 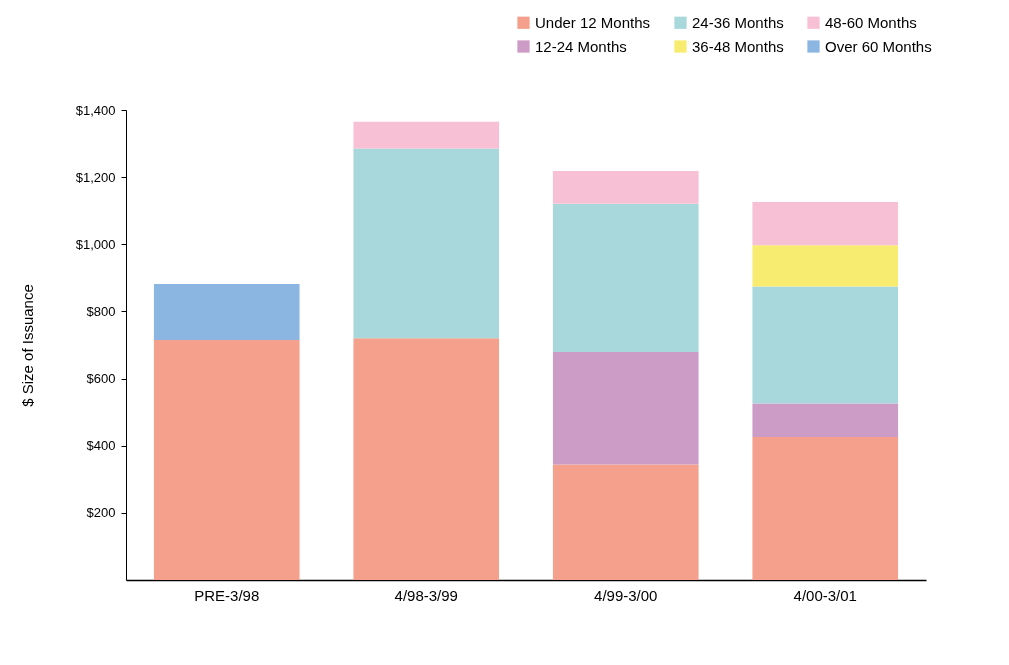 What do you see at coordinates (95, 244) in the screenshot?
I see `y-tick-label: $1,000` at bounding box center [95, 244].